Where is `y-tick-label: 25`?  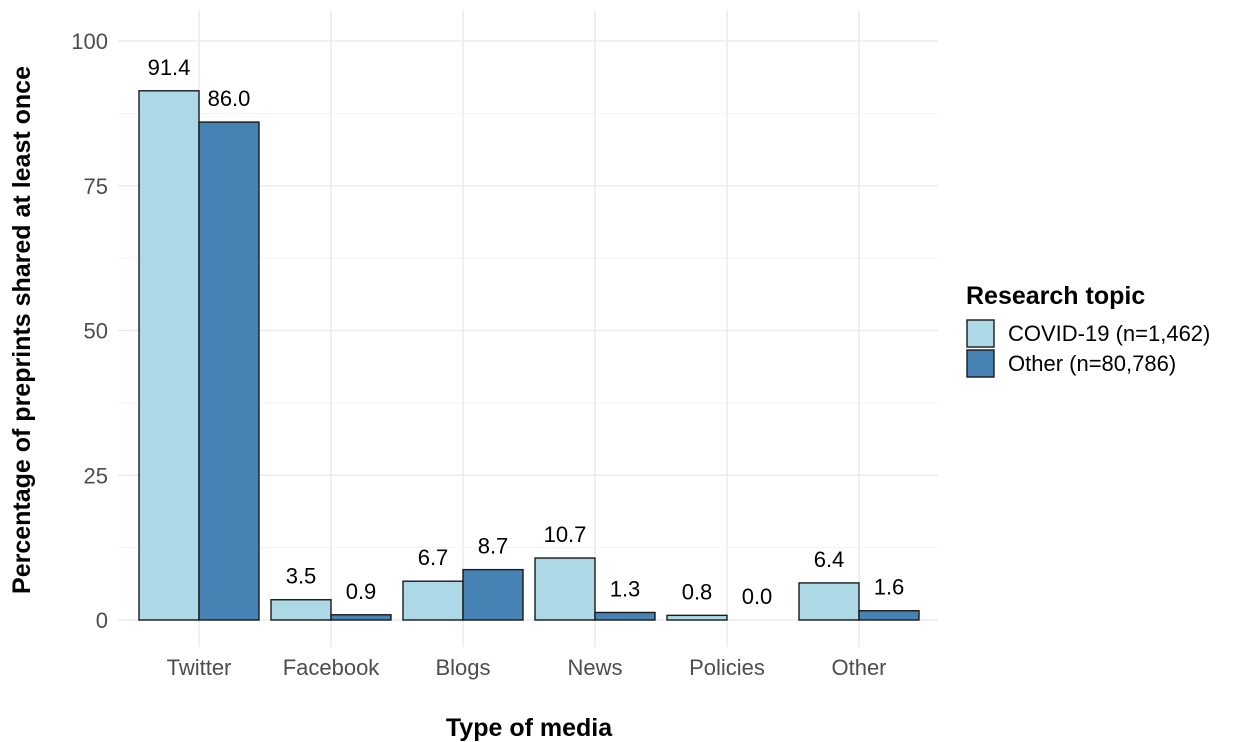 y-tick-label: 25 is located at coordinates (96, 475).